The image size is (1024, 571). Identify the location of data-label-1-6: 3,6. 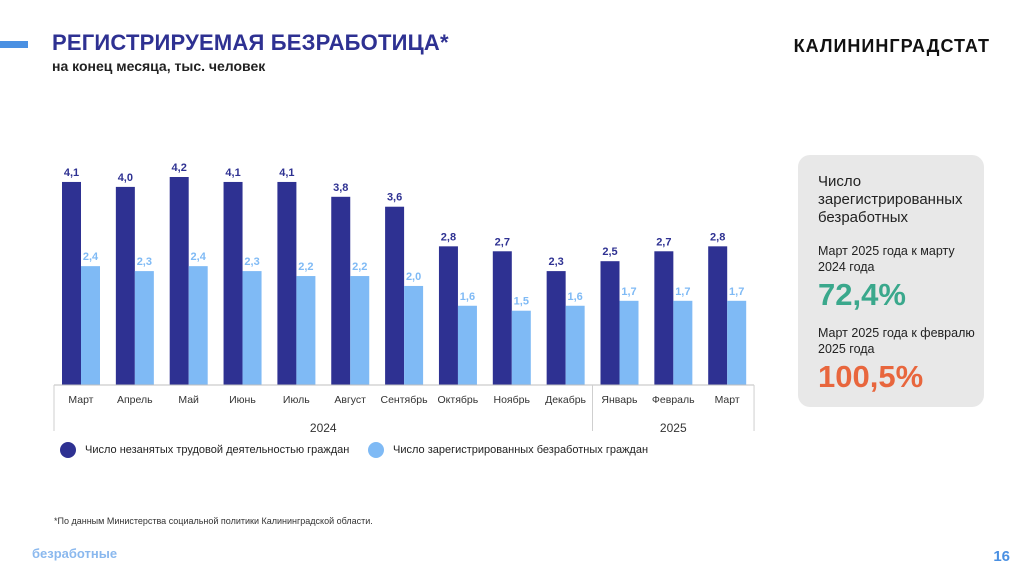
(394, 198).